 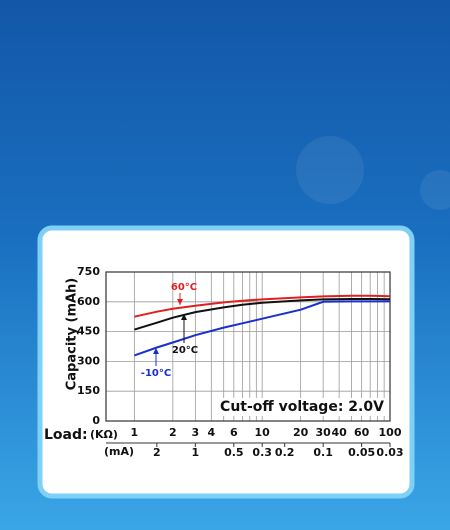 What do you see at coordinates (234, 432) in the screenshot?
I see `x-tick-label: 6` at bounding box center [234, 432].